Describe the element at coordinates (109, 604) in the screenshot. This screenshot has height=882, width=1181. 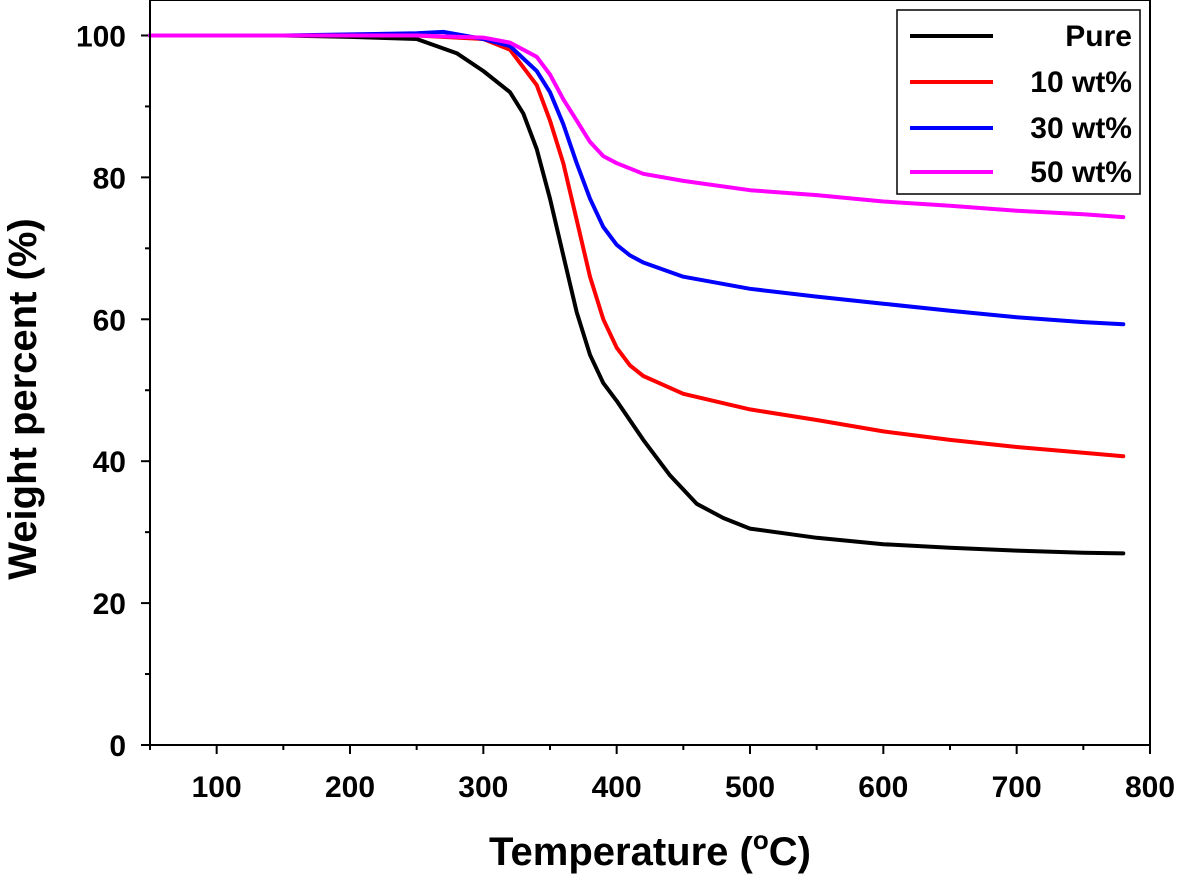
I see `y-tick-label: 20` at that location.